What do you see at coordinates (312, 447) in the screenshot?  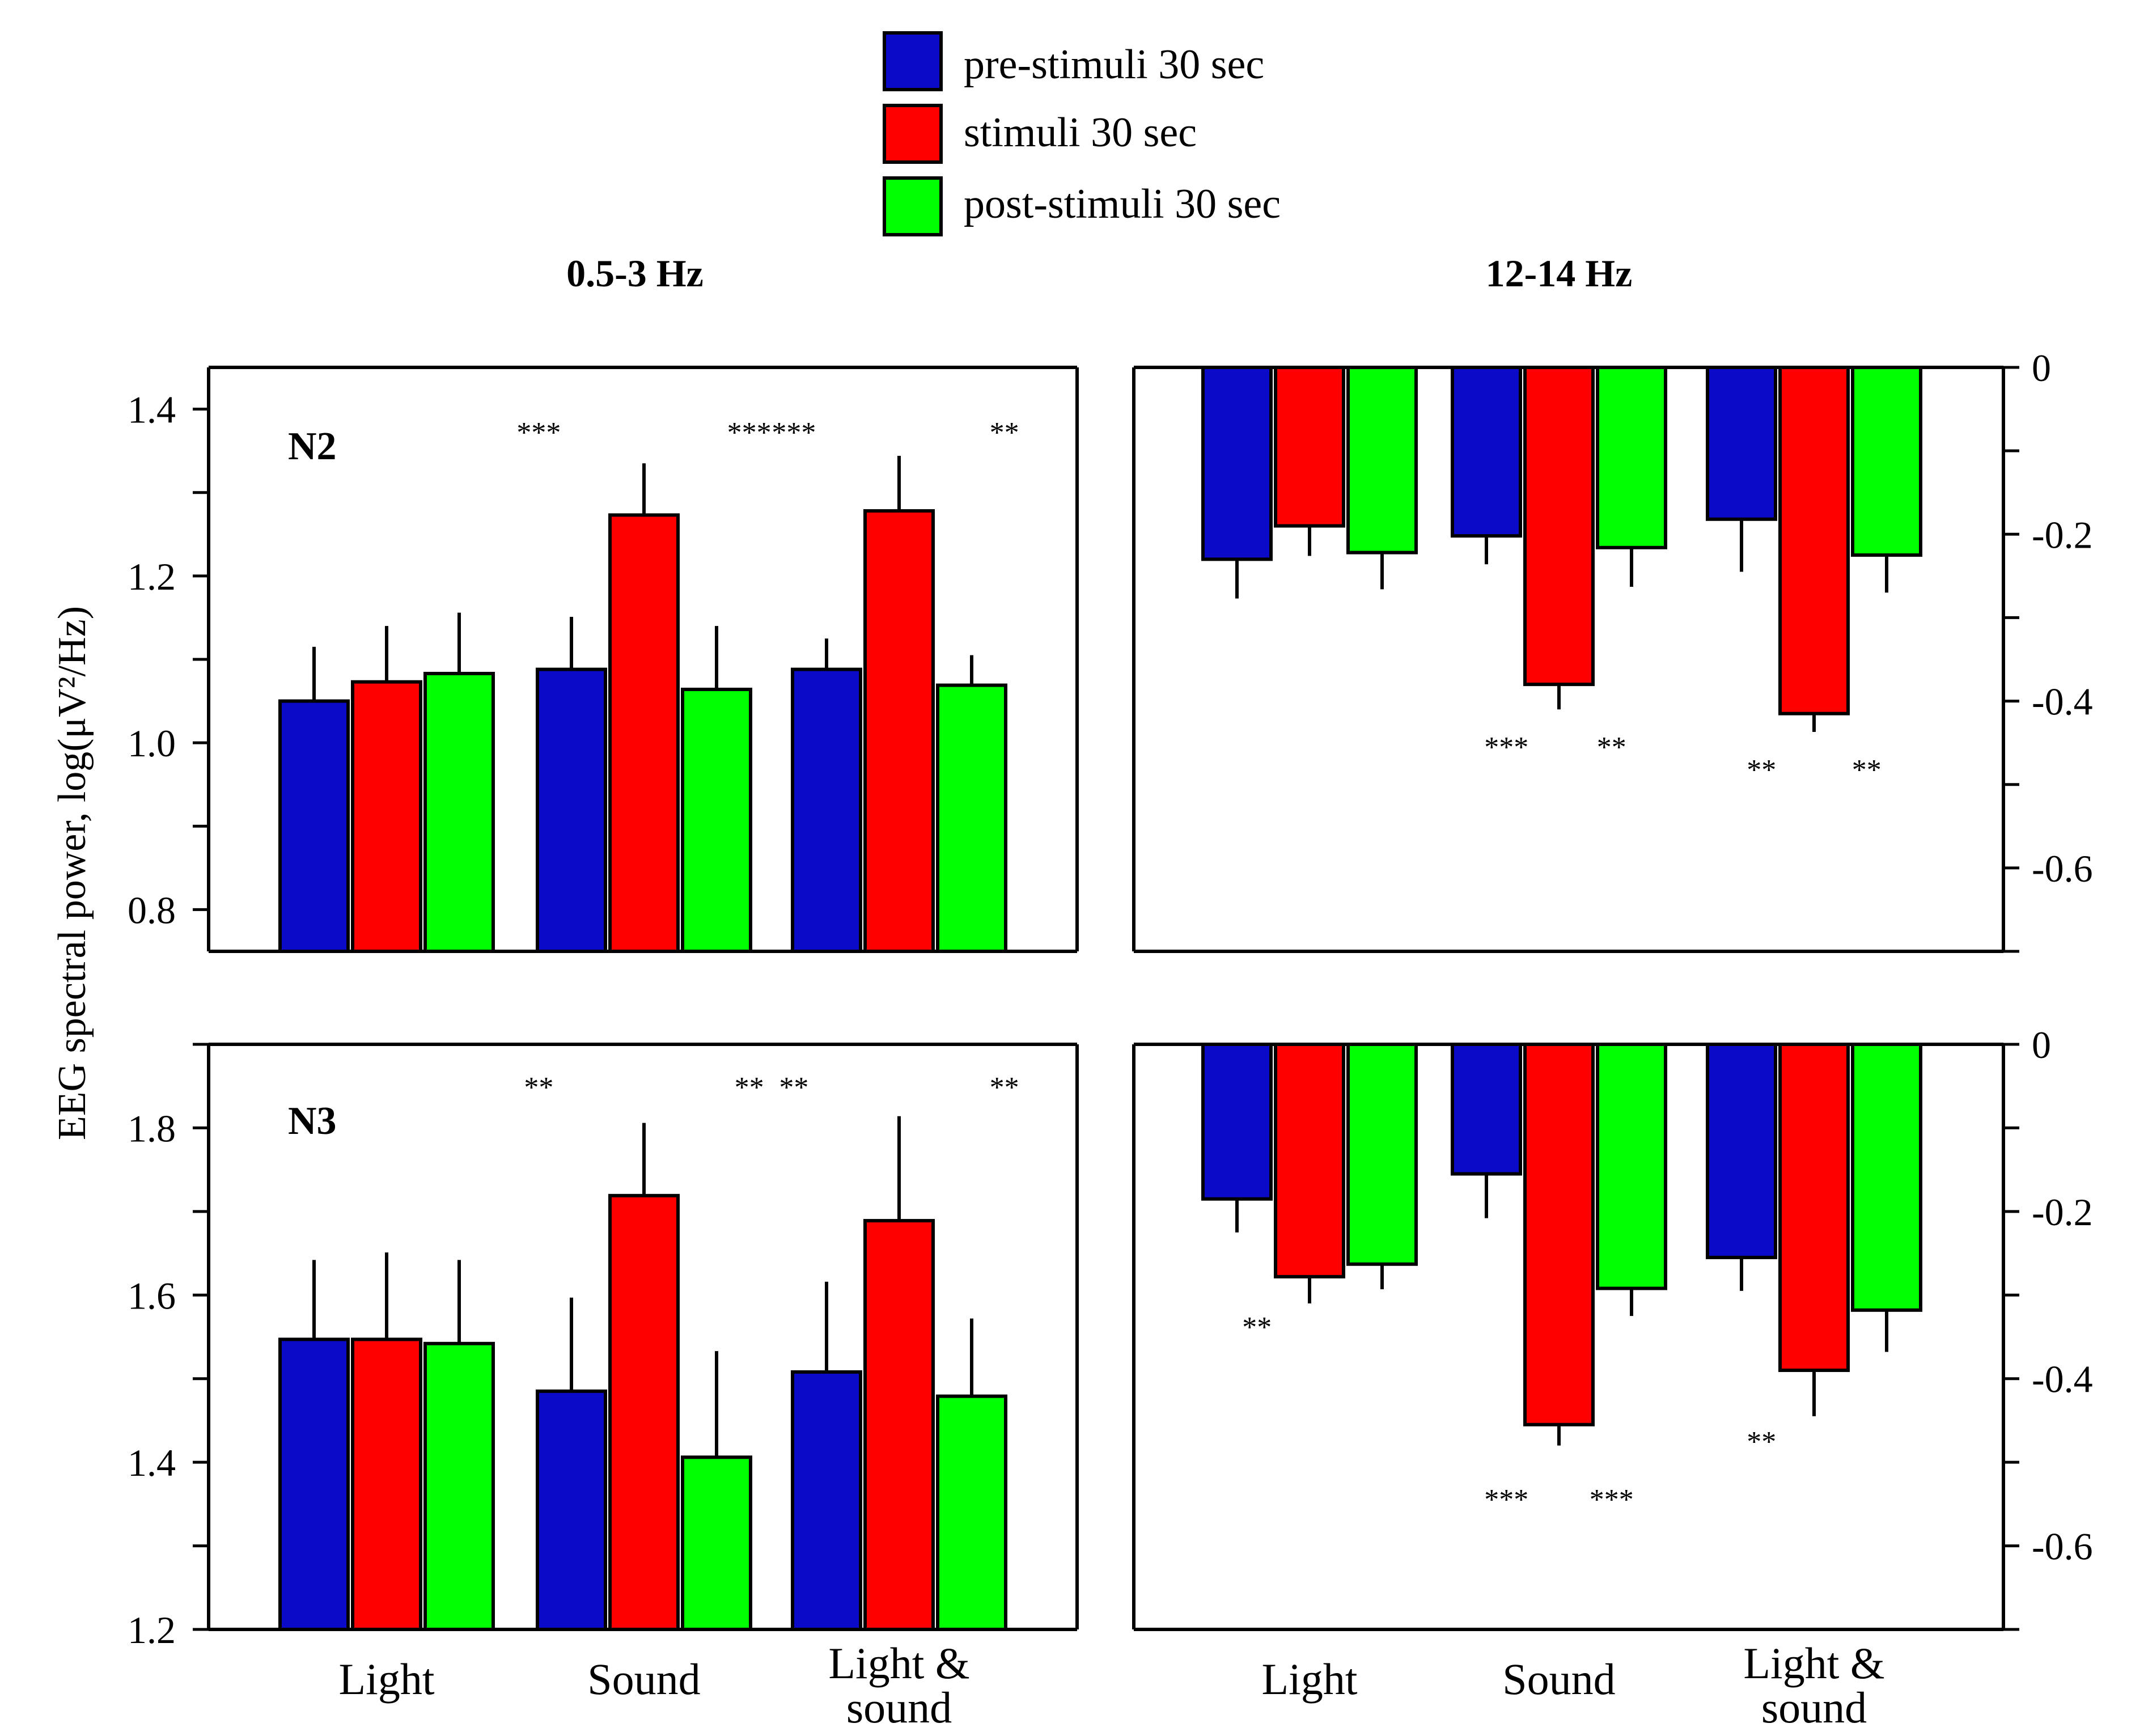 I see `stage-label: N2` at bounding box center [312, 447].